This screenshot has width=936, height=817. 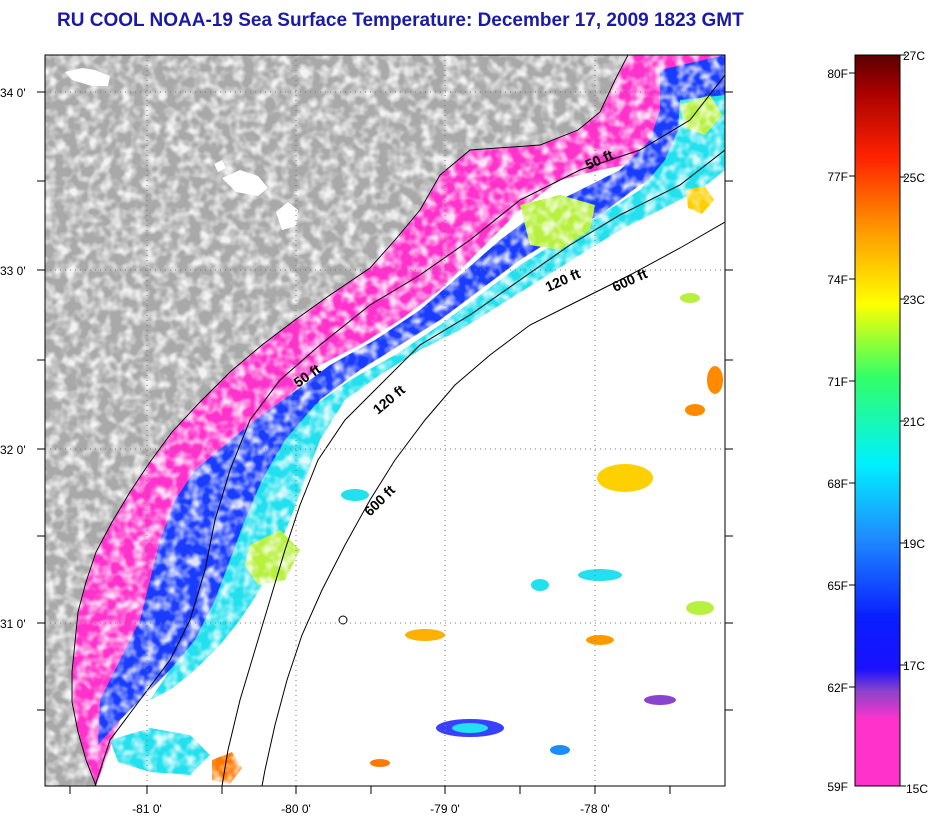 I want to click on lat-label-31: 31 0', so click(x=13, y=624).